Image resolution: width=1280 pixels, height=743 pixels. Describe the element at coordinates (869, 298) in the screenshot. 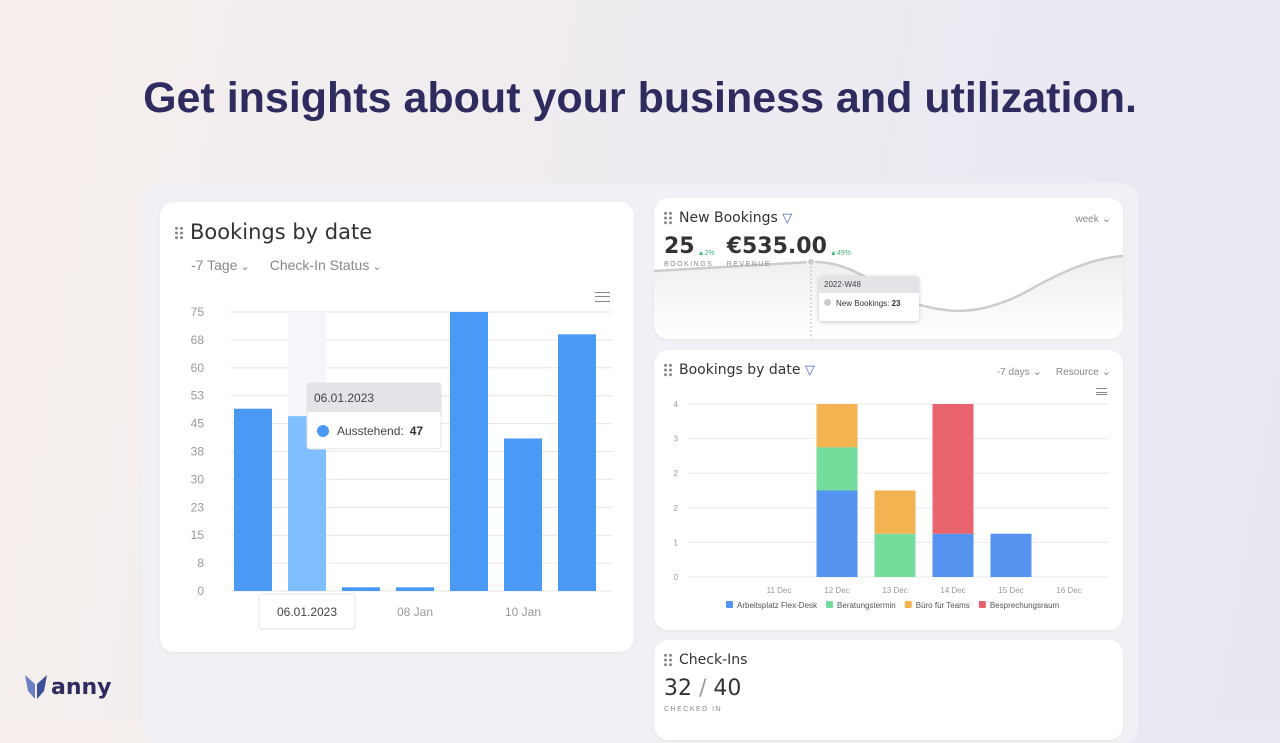

I see `sparkline-tooltip: 2022-W48 New Bookings: 23` at that location.